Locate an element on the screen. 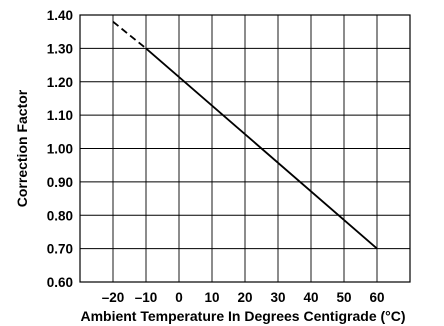 The width and height of the screenshot is (444, 326). y-tick-labels: 0.60 0.70 0.80 0.90 1.00 1.10 1.20 1.30 1.40 is located at coordinates (60, 149).